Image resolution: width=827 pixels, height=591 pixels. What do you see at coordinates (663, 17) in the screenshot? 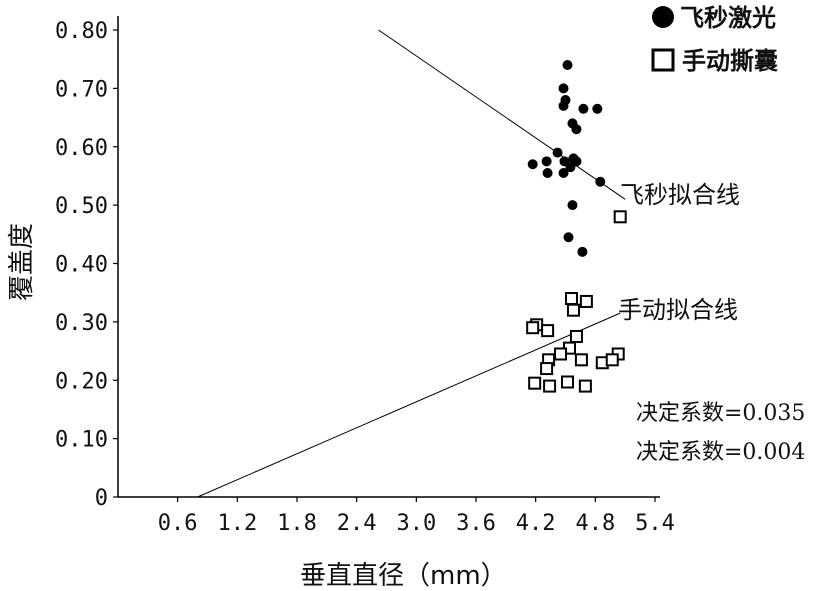
I see `legend-femto-marker` at bounding box center [663, 17].